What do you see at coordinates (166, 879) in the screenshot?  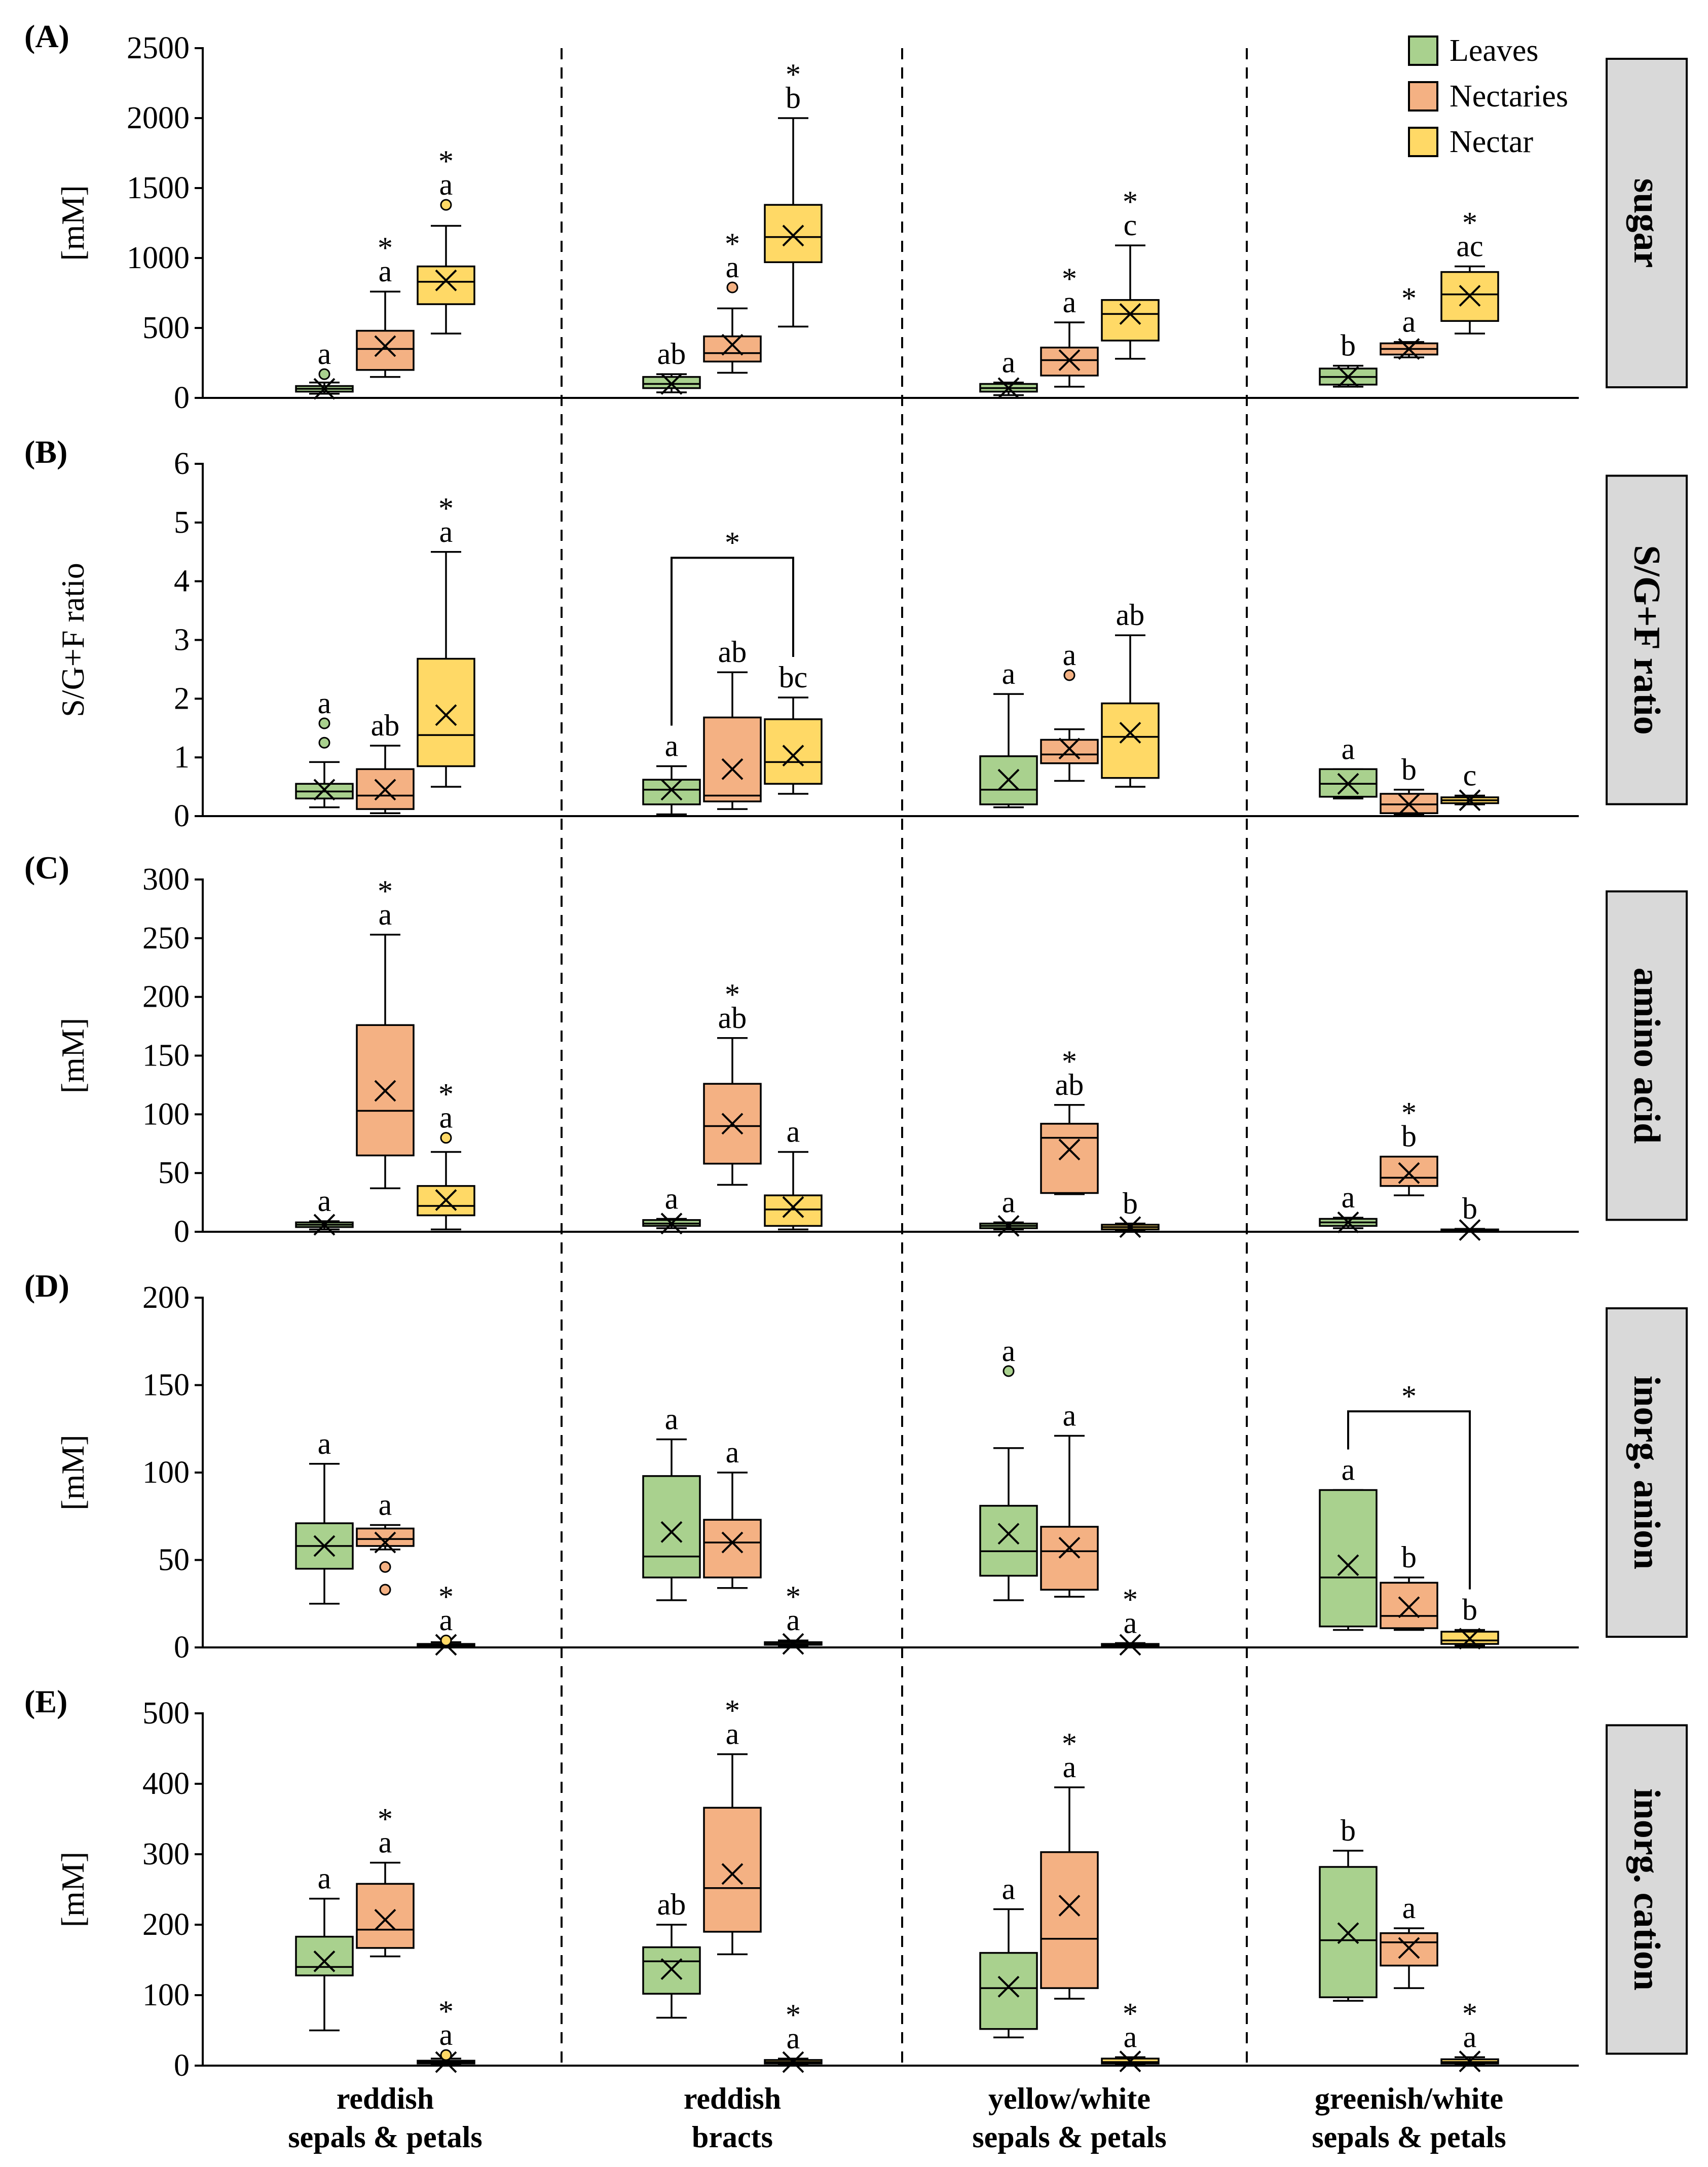 I see `y-tick-label: 300` at bounding box center [166, 879].